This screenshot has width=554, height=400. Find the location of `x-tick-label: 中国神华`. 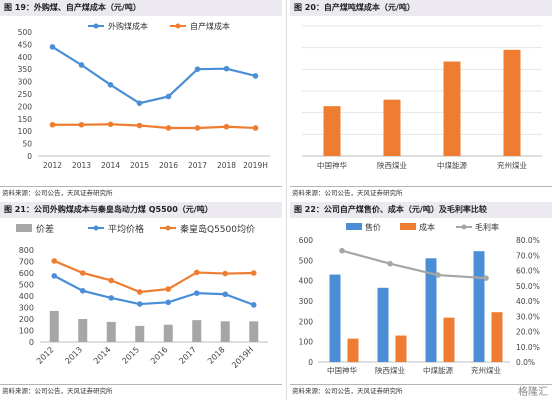

x-tick-label: 中国神华 is located at coordinates (332, 165).